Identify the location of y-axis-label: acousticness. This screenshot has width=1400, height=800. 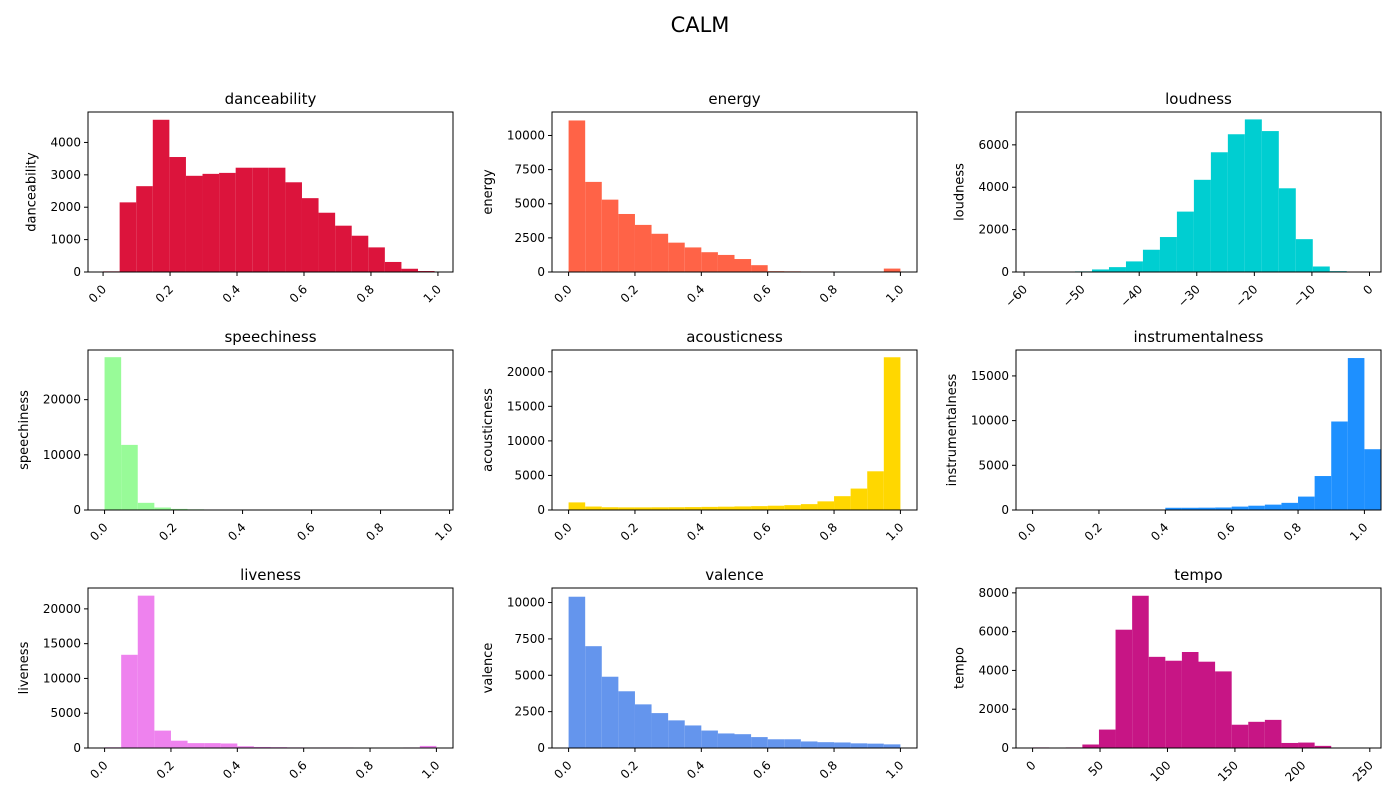
(488, 430).